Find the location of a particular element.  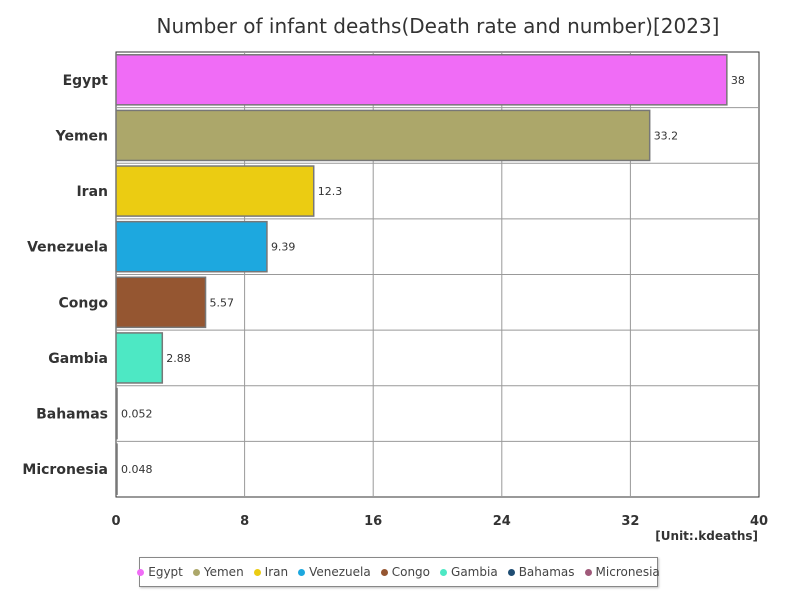

legend-item: Yemen is located at coordinates (218, 572).